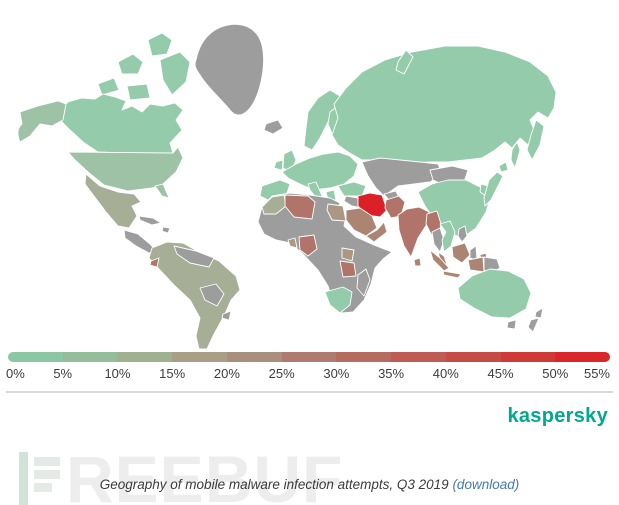 The height and width of the screenshot is (505, 619). What do you see at coordinates (473, 253) in the screenshot?
I see `map-region-sulawesi` at bounding box center [473, 253].